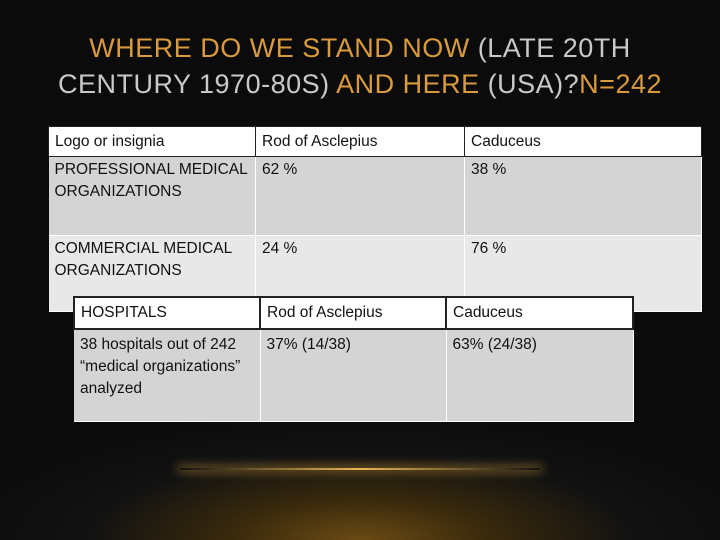 Image resolution: width=720 pixels, height=540 pixels. Describe the element at coordinates (152, 196) in the screenshot. I see `table-cell: PROFESSIONAL MEDICAL ORGANIZATIONS` at that location.